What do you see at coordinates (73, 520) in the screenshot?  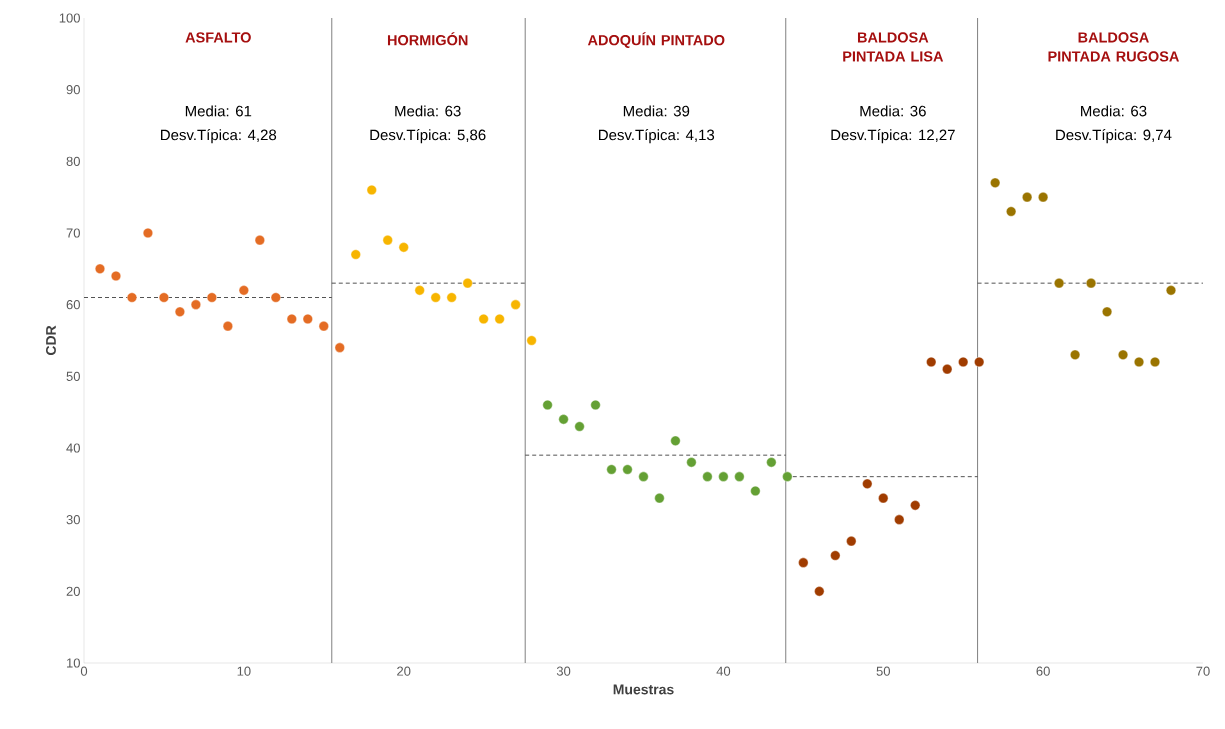 I see `y-tick-label: 30` at bounding box center [73, 520].